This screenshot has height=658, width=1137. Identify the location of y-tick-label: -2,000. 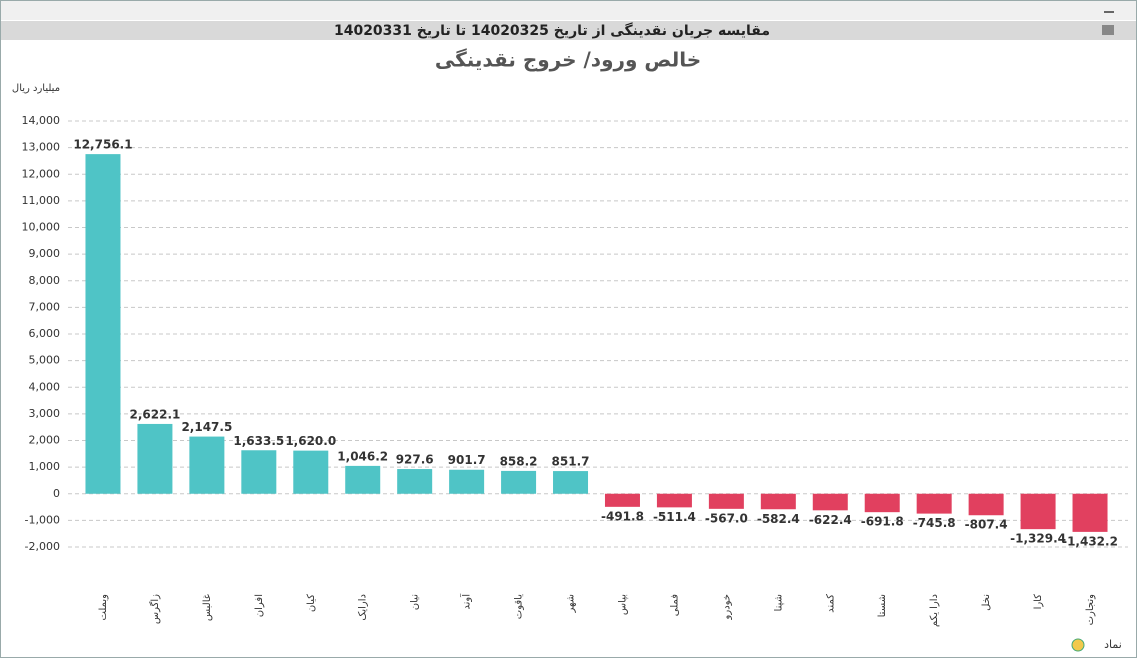
(42, 546).